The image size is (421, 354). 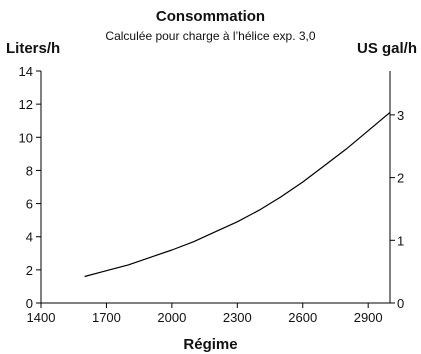 I want to click on y-left-tick-label: 4, so click(x=29, y=237).